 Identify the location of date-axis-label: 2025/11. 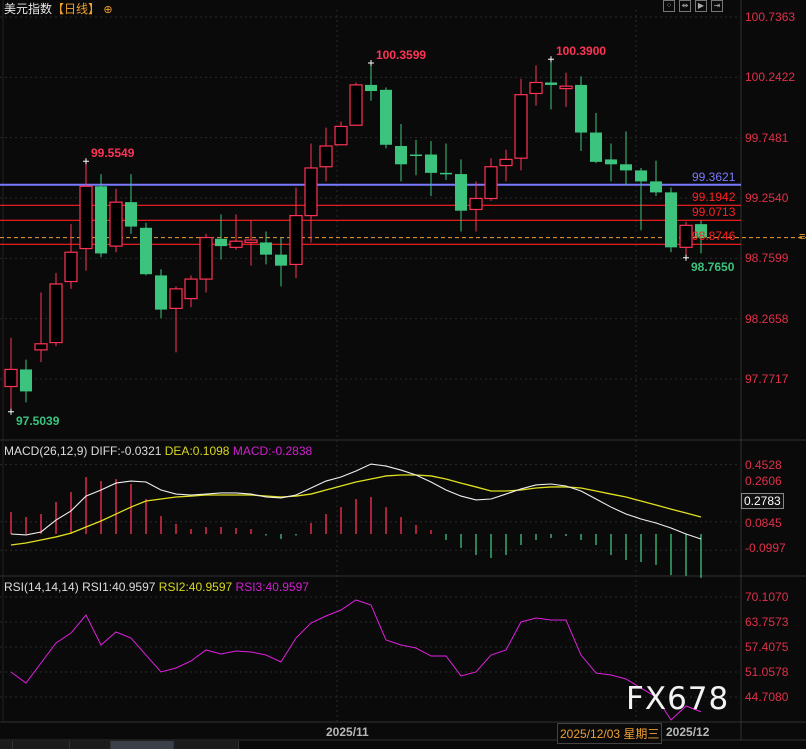
(347, 732).